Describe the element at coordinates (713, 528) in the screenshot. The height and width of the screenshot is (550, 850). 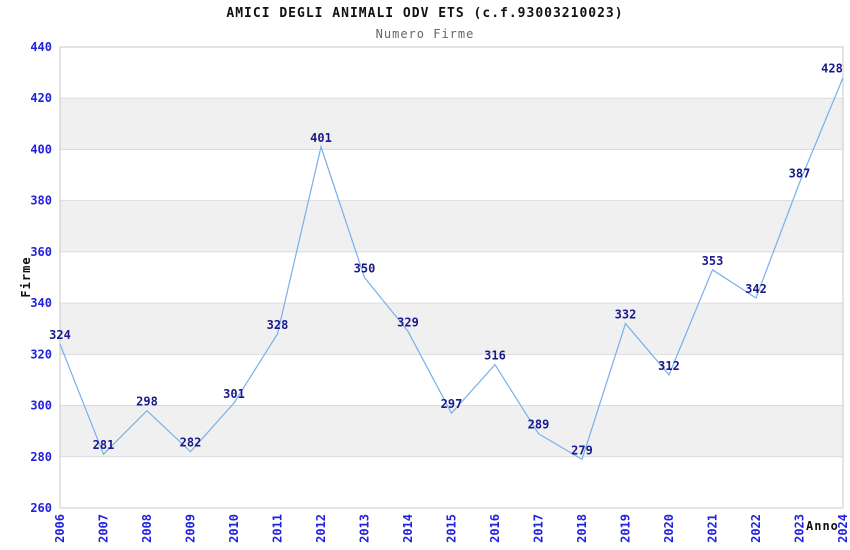
I see `x-tick-label: 2021` at that location.